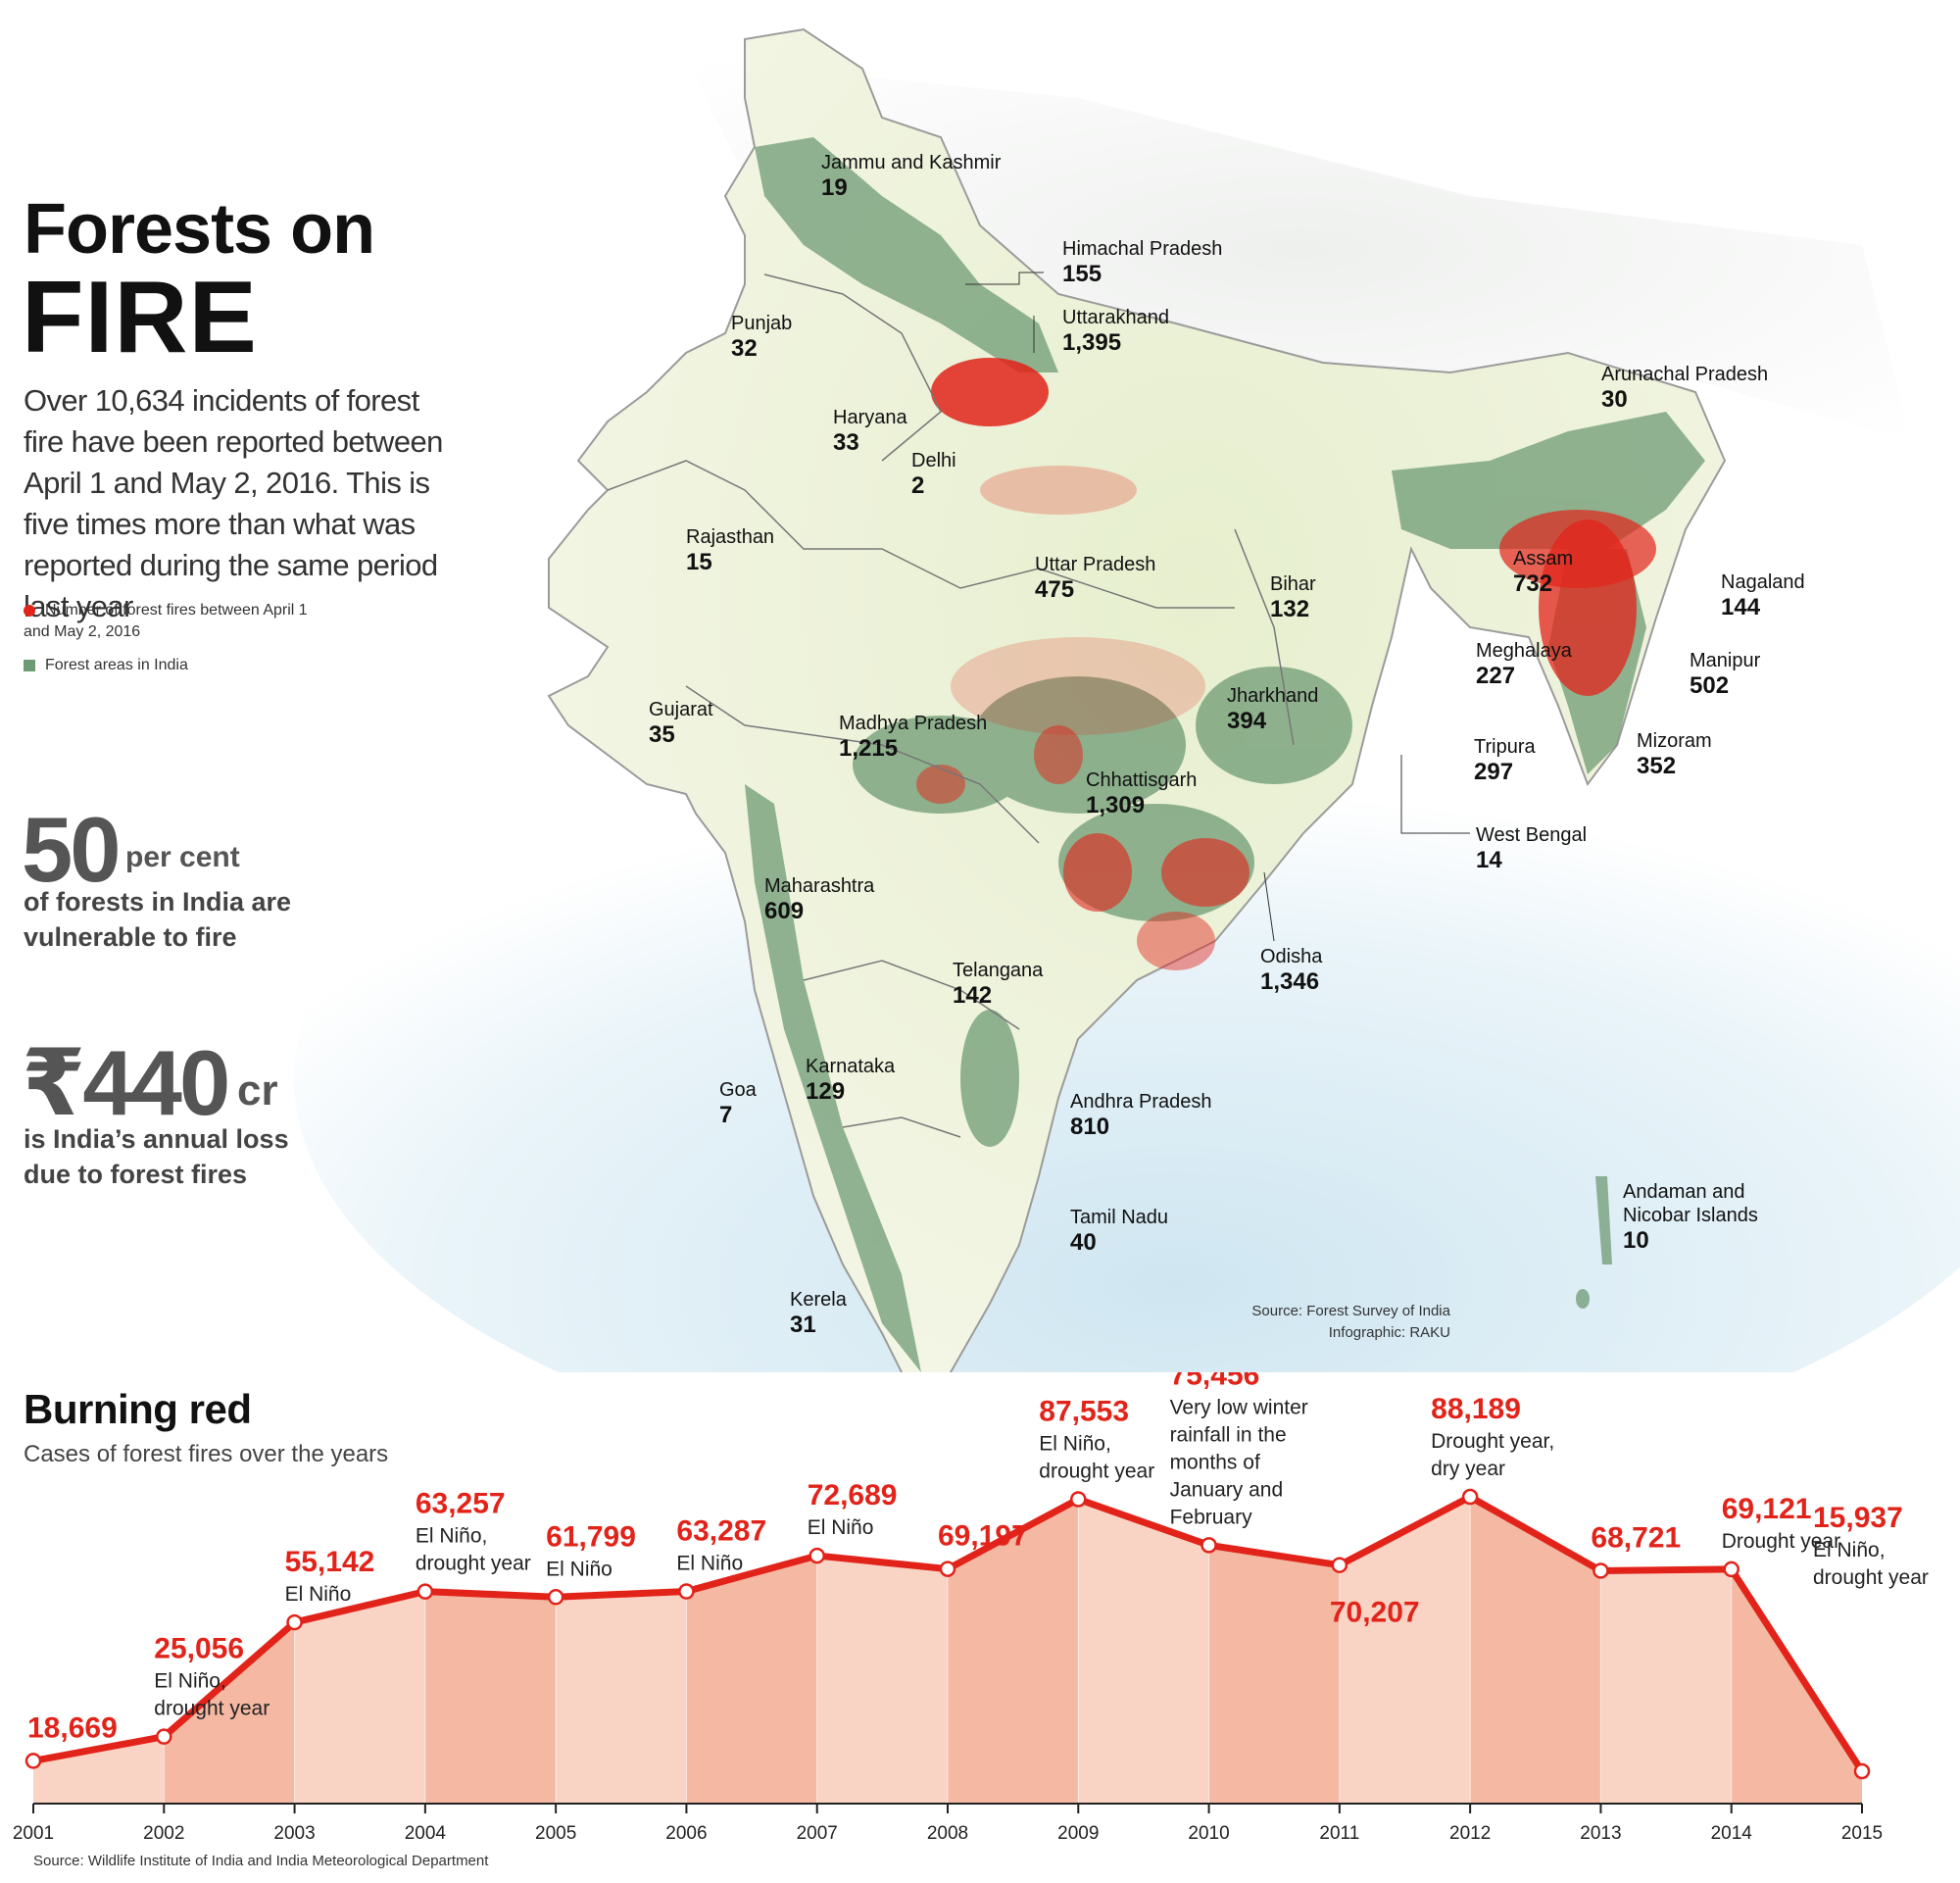 The width and height of the screenshot is (1960, 1883). I want to click on x-tick-label: 2011, so click(1339, 1834).